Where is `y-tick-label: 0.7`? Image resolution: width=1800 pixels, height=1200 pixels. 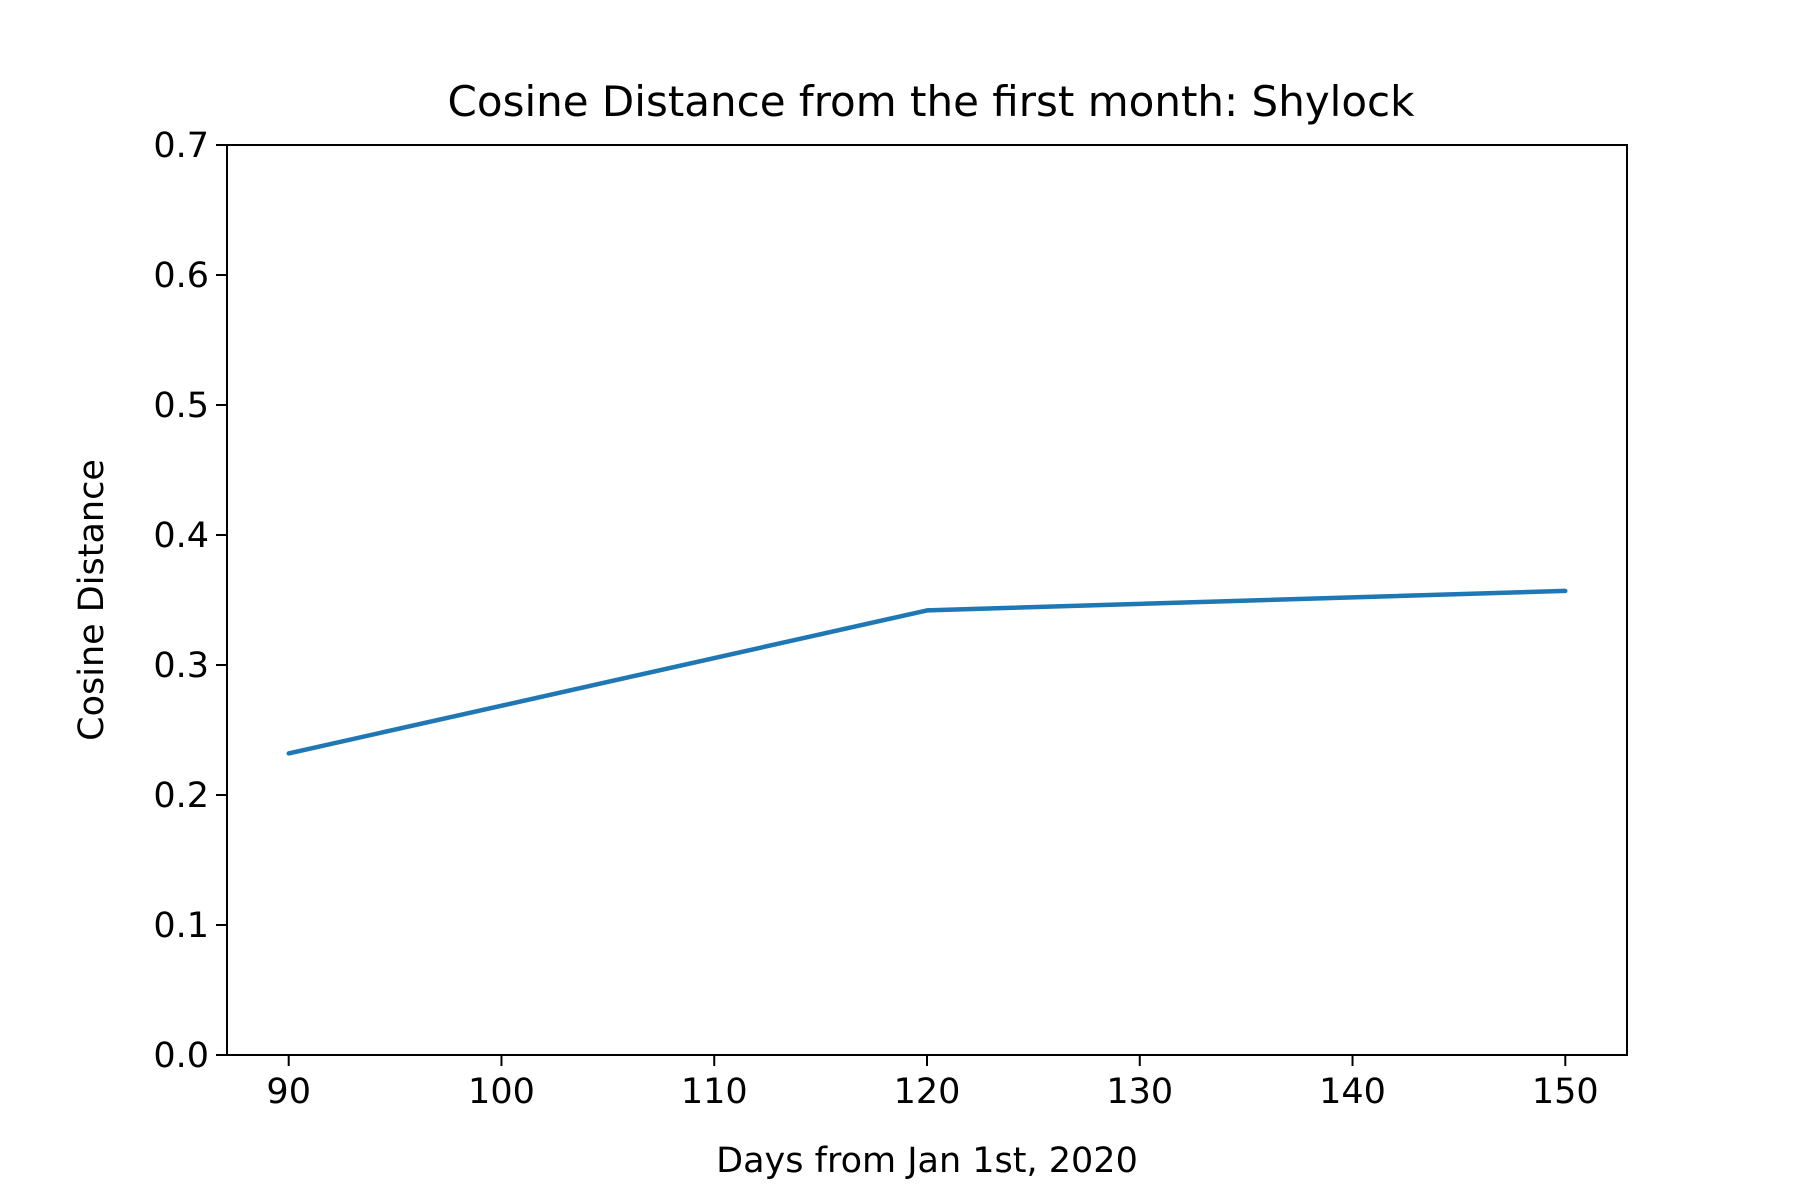
y-tick-label: 0.7 is located at coordinates (181, 146).